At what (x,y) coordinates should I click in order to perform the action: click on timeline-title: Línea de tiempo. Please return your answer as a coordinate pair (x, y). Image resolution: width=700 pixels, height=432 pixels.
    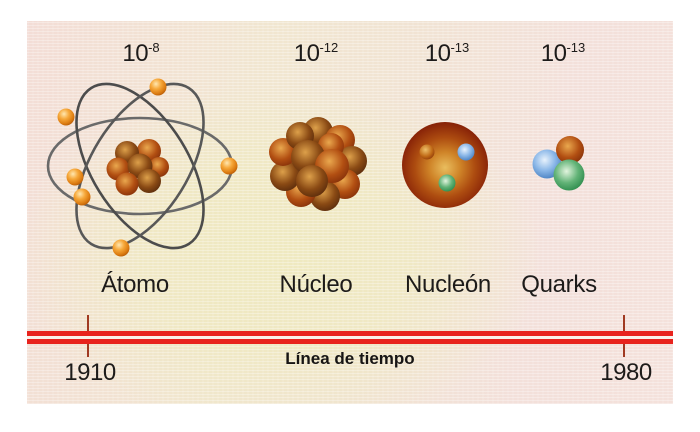
    Looking at the image, I should click on (350, 358).